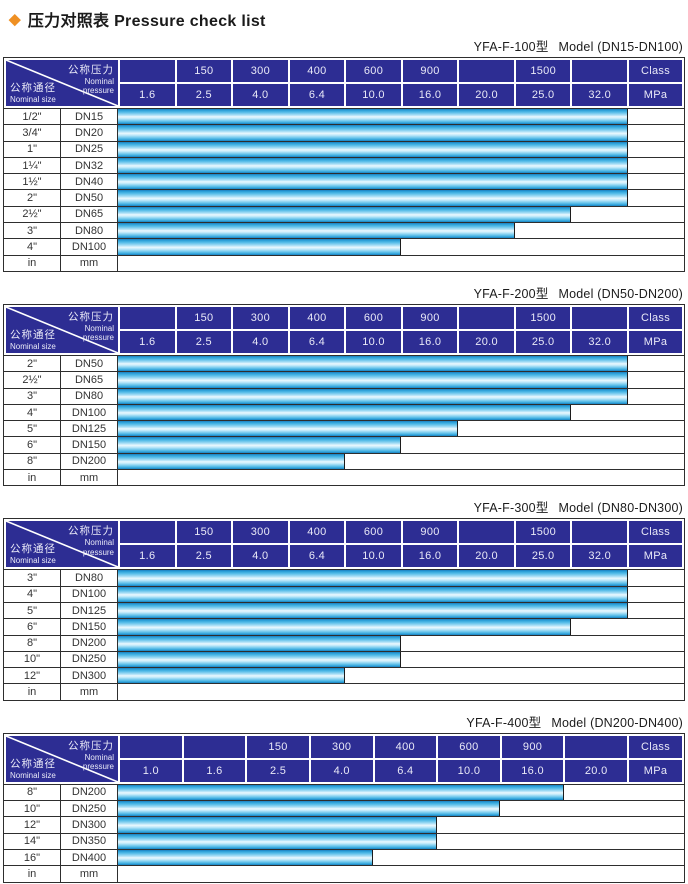 The width and height of the screenshot is (688, 884). What do you see at coordinates (32, 396) in the screenshot?
I see `size-cell: 3"` at bounding box center [32, 396].